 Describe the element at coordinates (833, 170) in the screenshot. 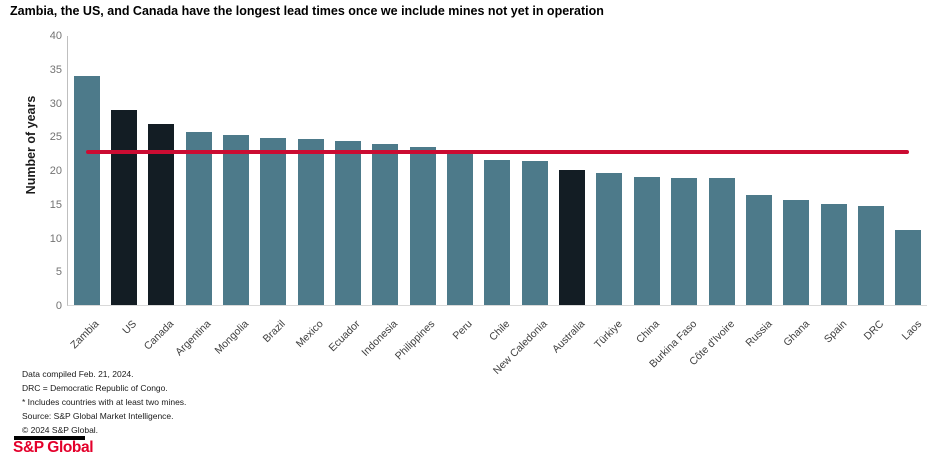

I see `bar-cell-spain` at that location.